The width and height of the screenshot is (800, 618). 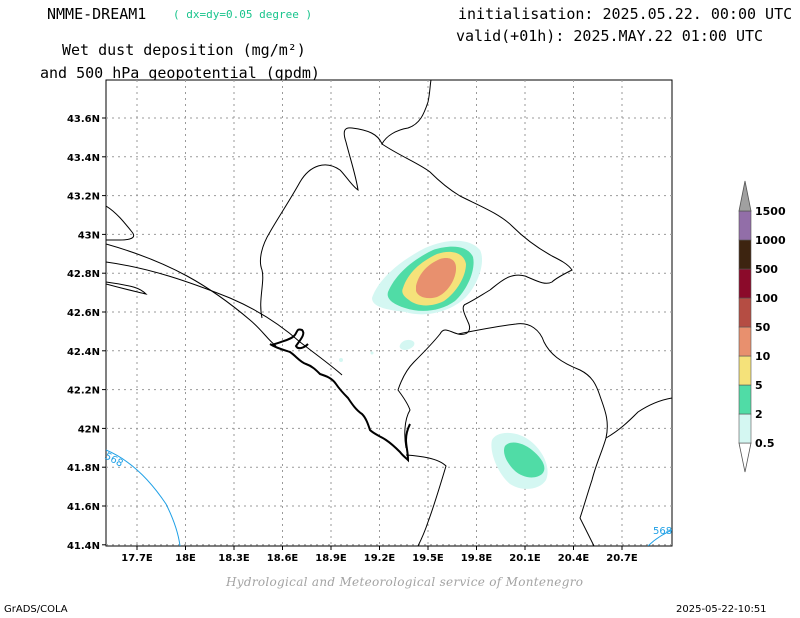 I want to click on lon-label: 19.2E, so click(x=380, y=558).